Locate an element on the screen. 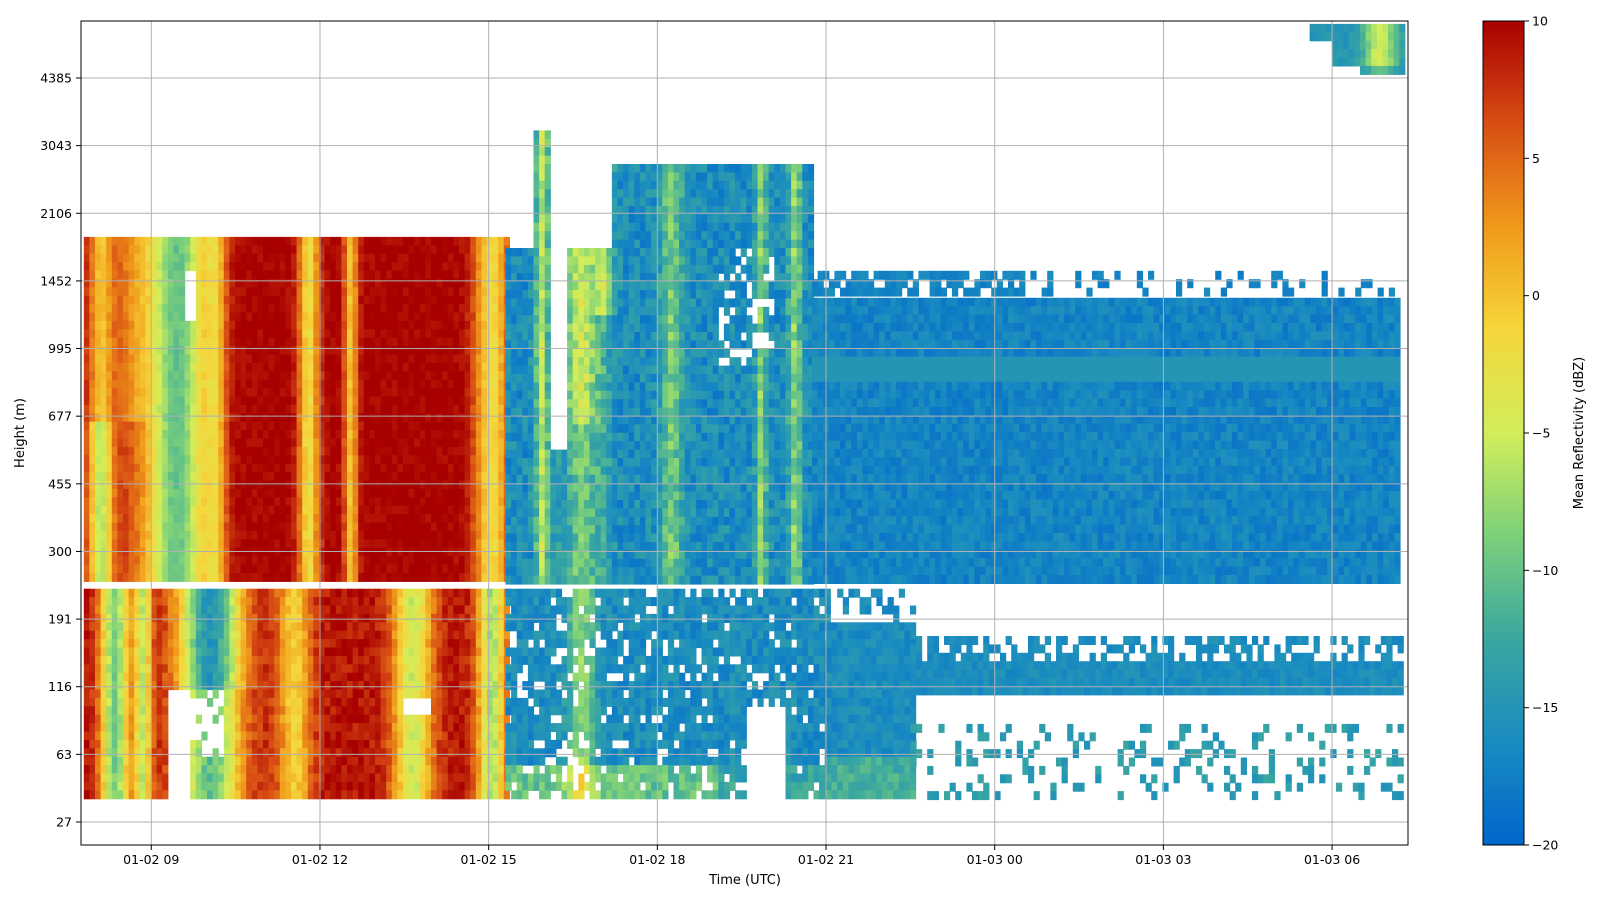 The image size is (1600, 904). lower-convective-block is located at coordinates (297, 694).